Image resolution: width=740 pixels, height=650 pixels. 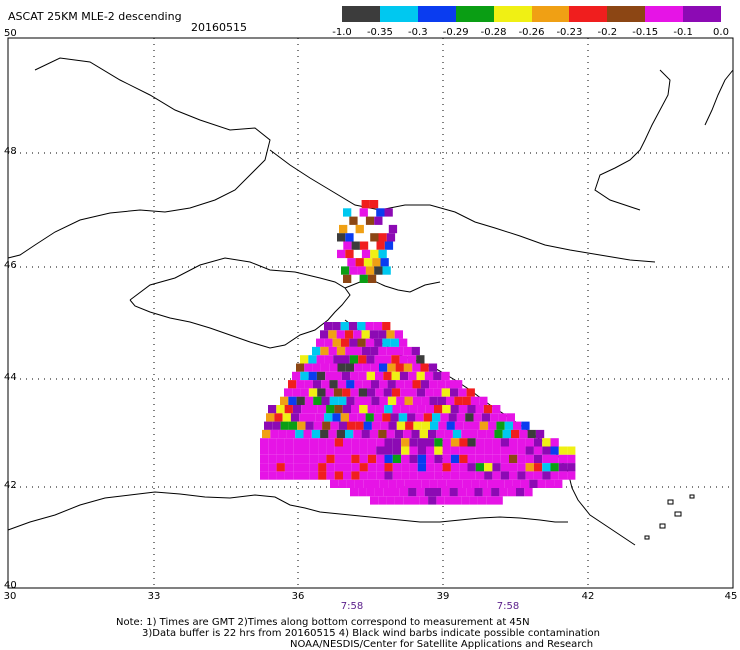 What do you see at coordinates (154, 596) in the screenshot?
I see `lon-label-33: 33` at bounding box center [154, 596].